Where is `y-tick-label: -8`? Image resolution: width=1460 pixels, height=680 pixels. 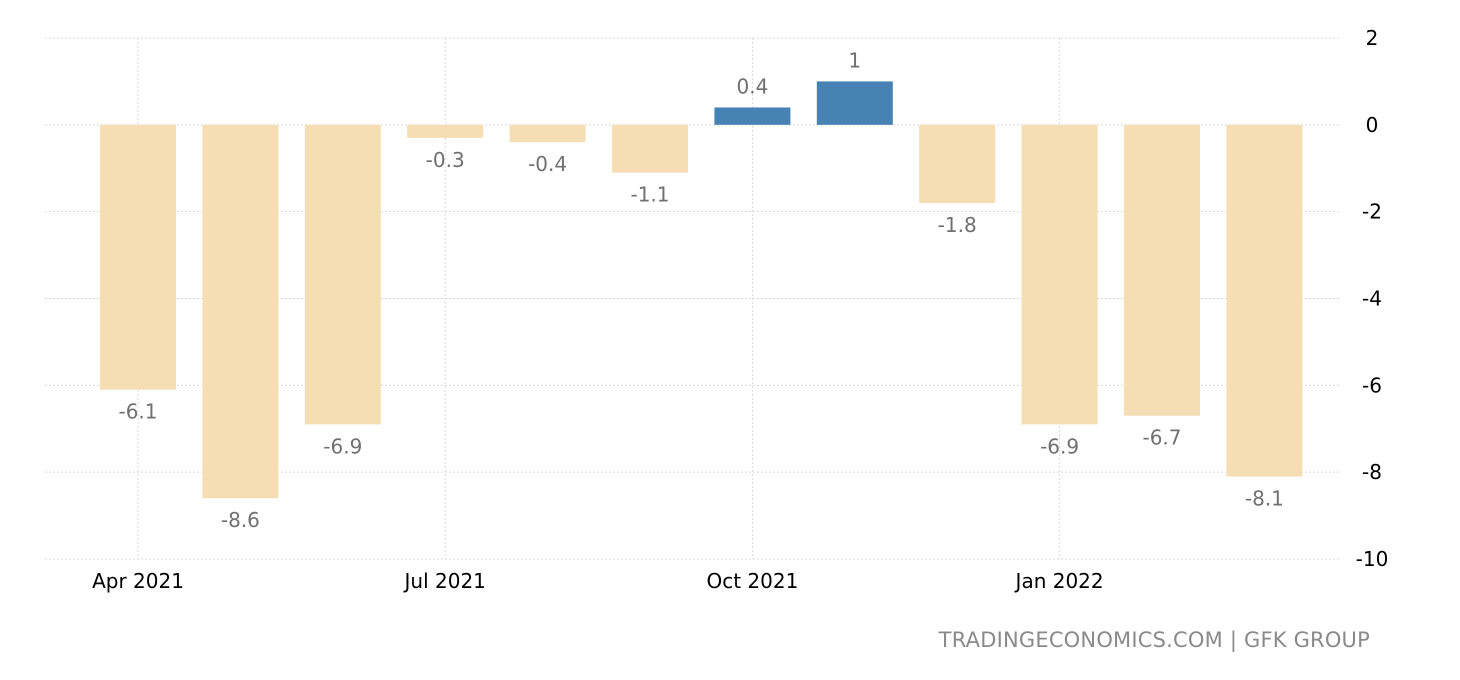 y-tick-label: -8 is located at coordinates (1372, 472).